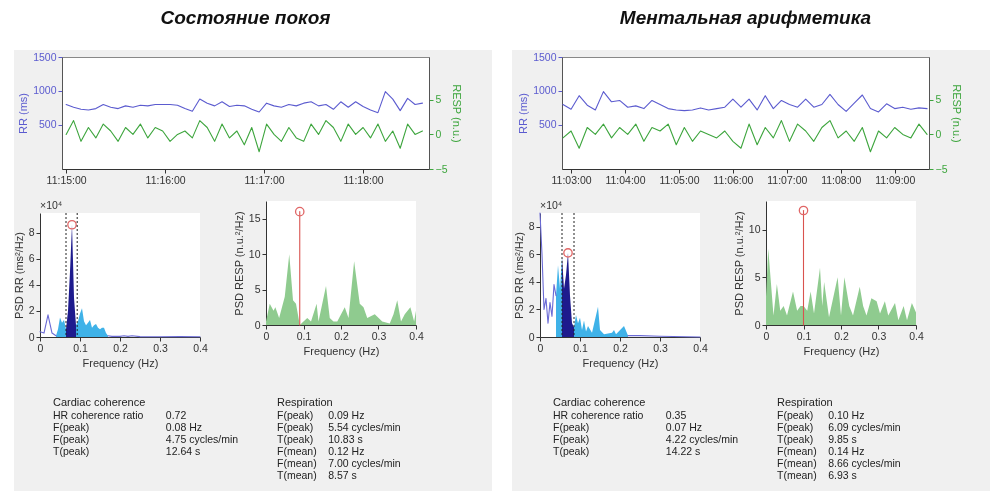  Describe the element at coordinates (346, 415) in the screenshot. I see `text: 0.09 Hz` at that location.